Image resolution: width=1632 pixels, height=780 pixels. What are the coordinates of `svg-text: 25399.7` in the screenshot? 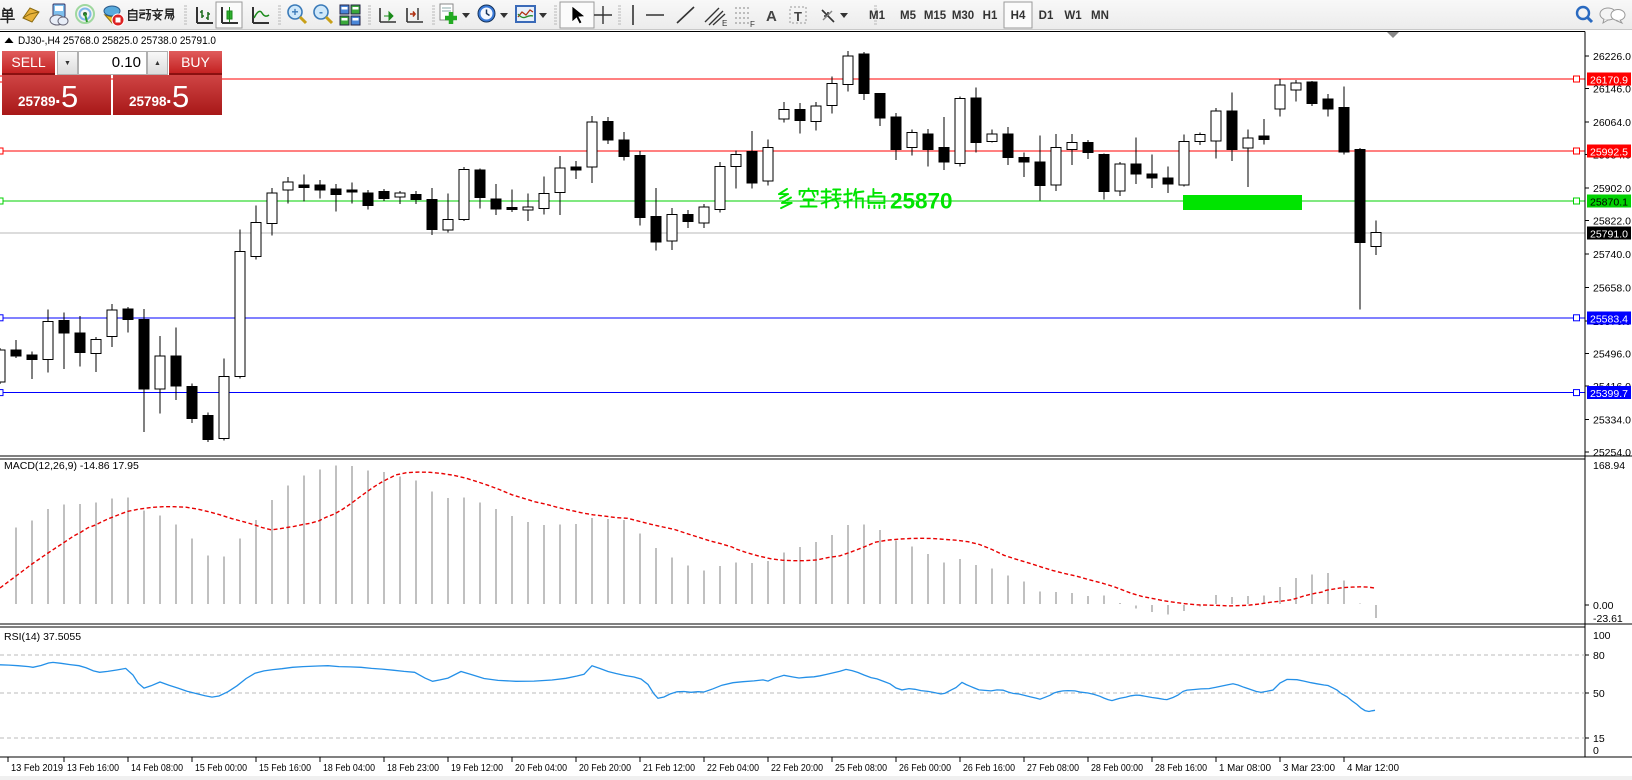 It's located at (1609, 394).